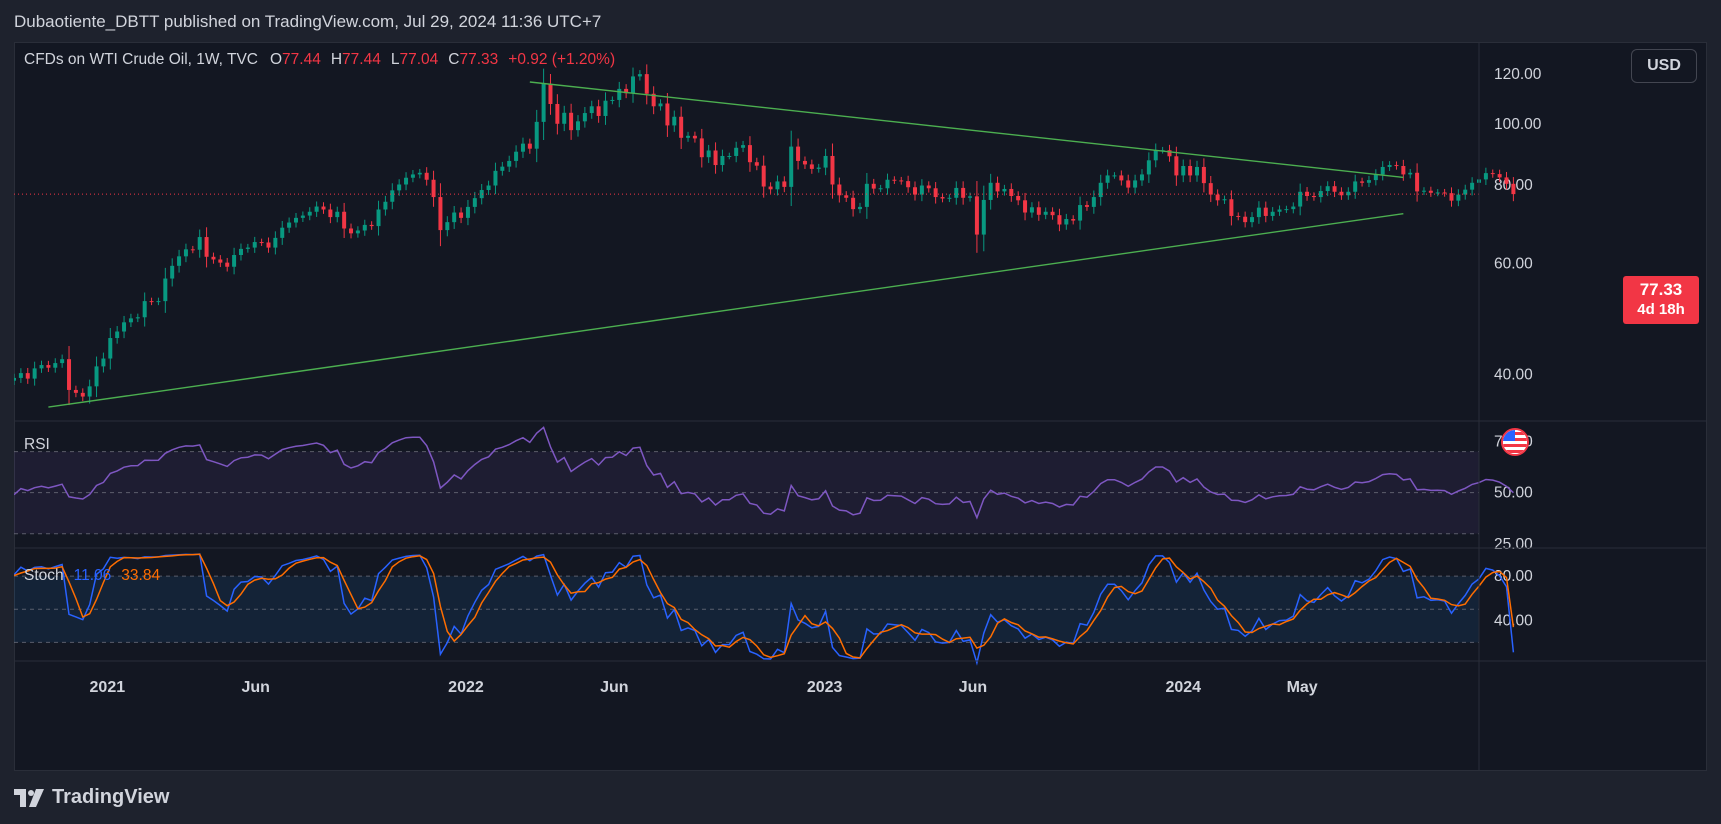 The height and width of the screenshot is (824, 1721). What do you see at coordinates (301, 59) in the screenshot?
I see `open-value: 77.44` at bounding box center [301, 59].